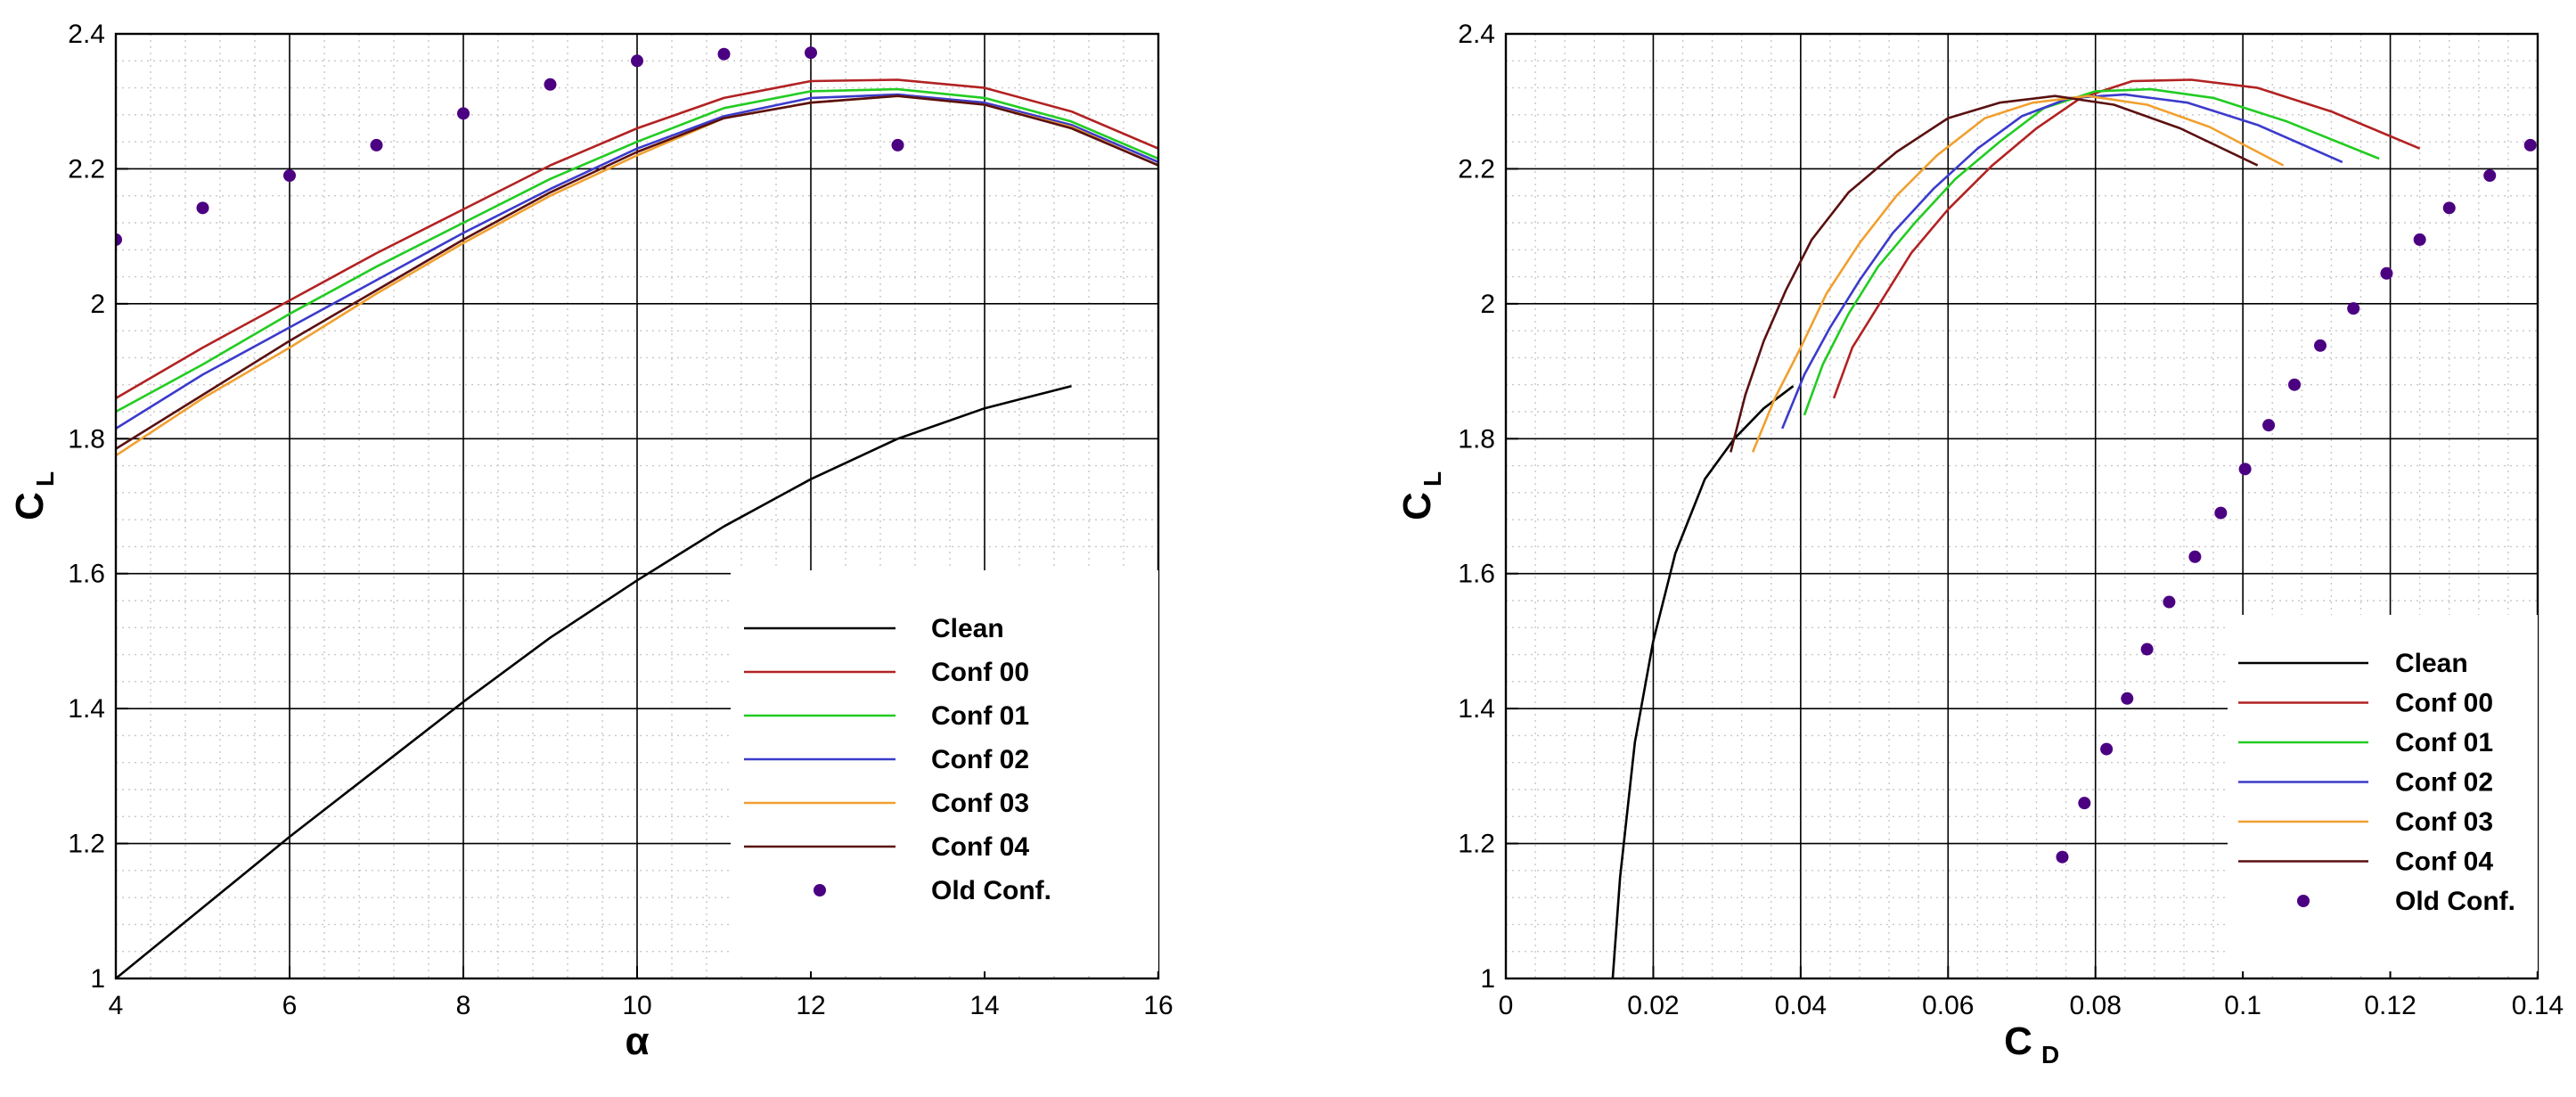  I want to click on x-tick-label: 0.1, so click(2242, 1005).